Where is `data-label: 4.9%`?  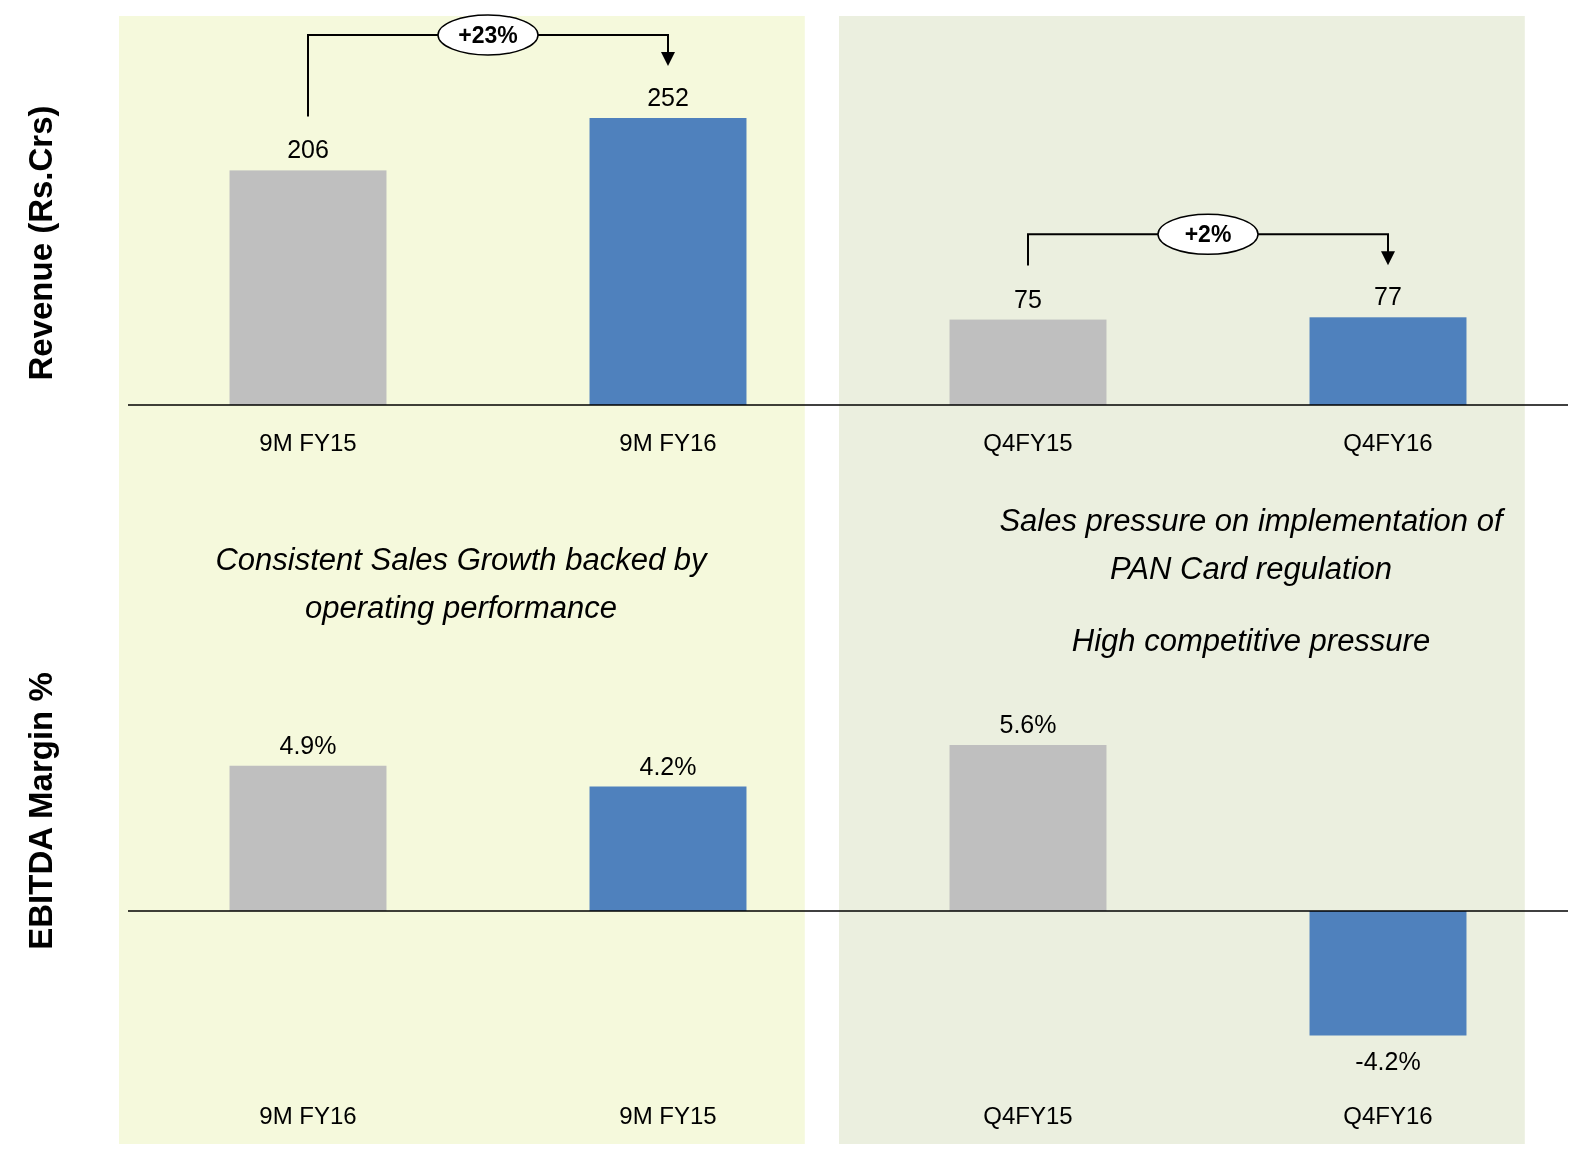 data-label: 4.9% is located at coordinates (308, 744).